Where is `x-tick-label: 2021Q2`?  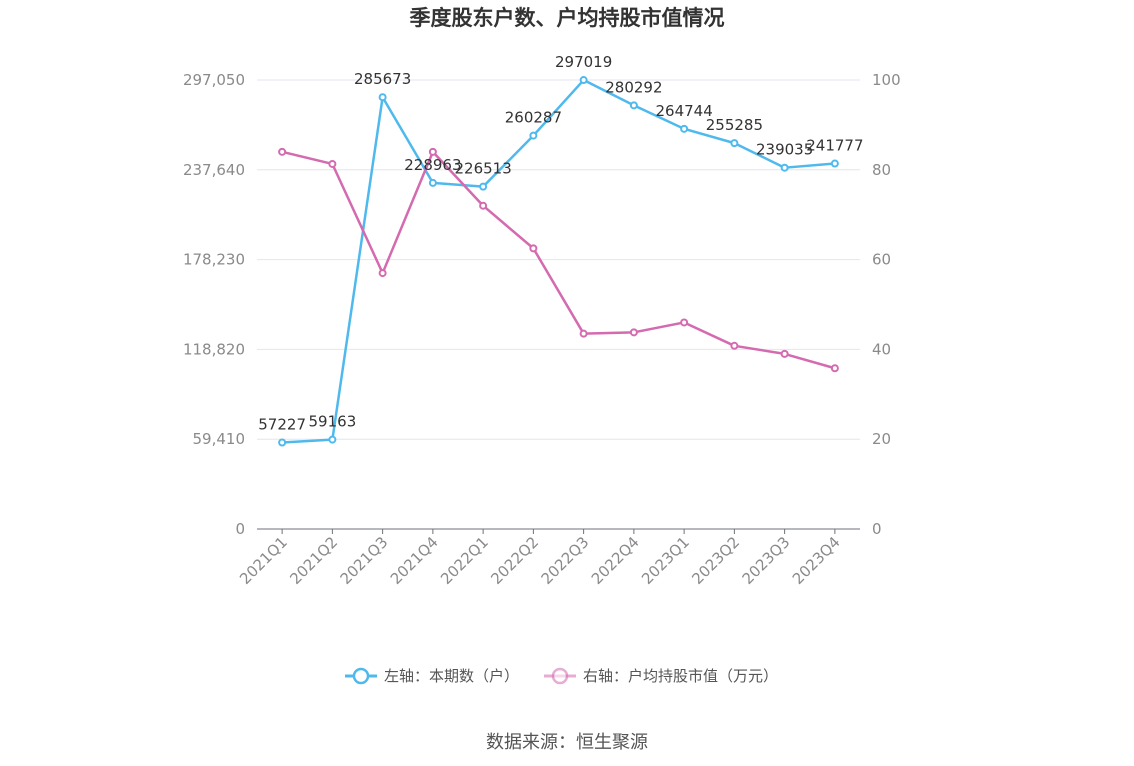 x-tick-label: 2021Q2 is located at coordinates (313, 560).